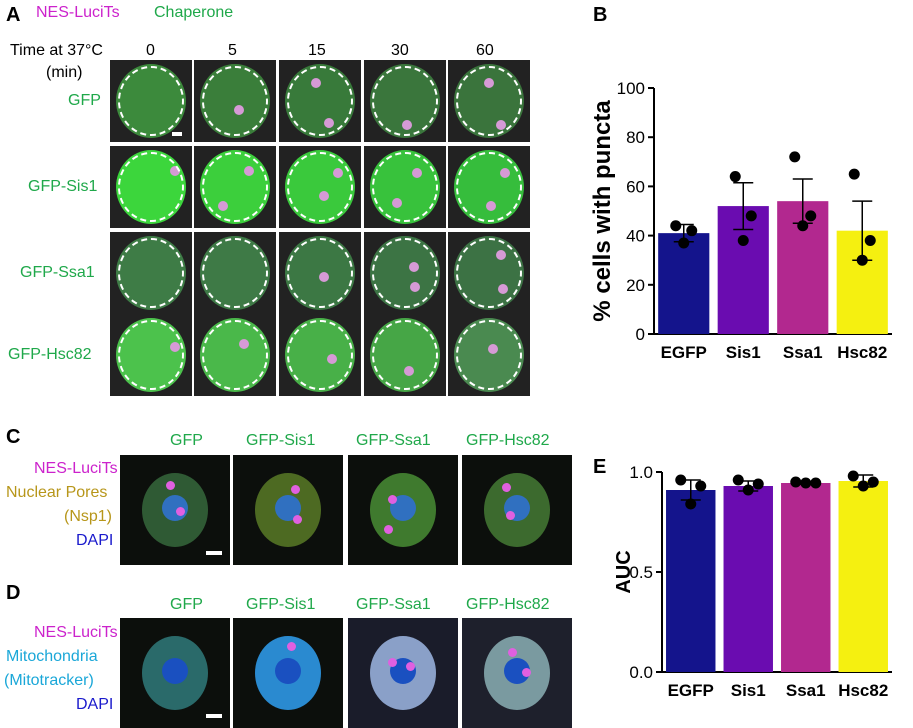 The height and width of the screenshot is (728, 913). Describe the element at coordinates (635, 285) in the screenshot. I see `y-tick-label: 20` at that location.